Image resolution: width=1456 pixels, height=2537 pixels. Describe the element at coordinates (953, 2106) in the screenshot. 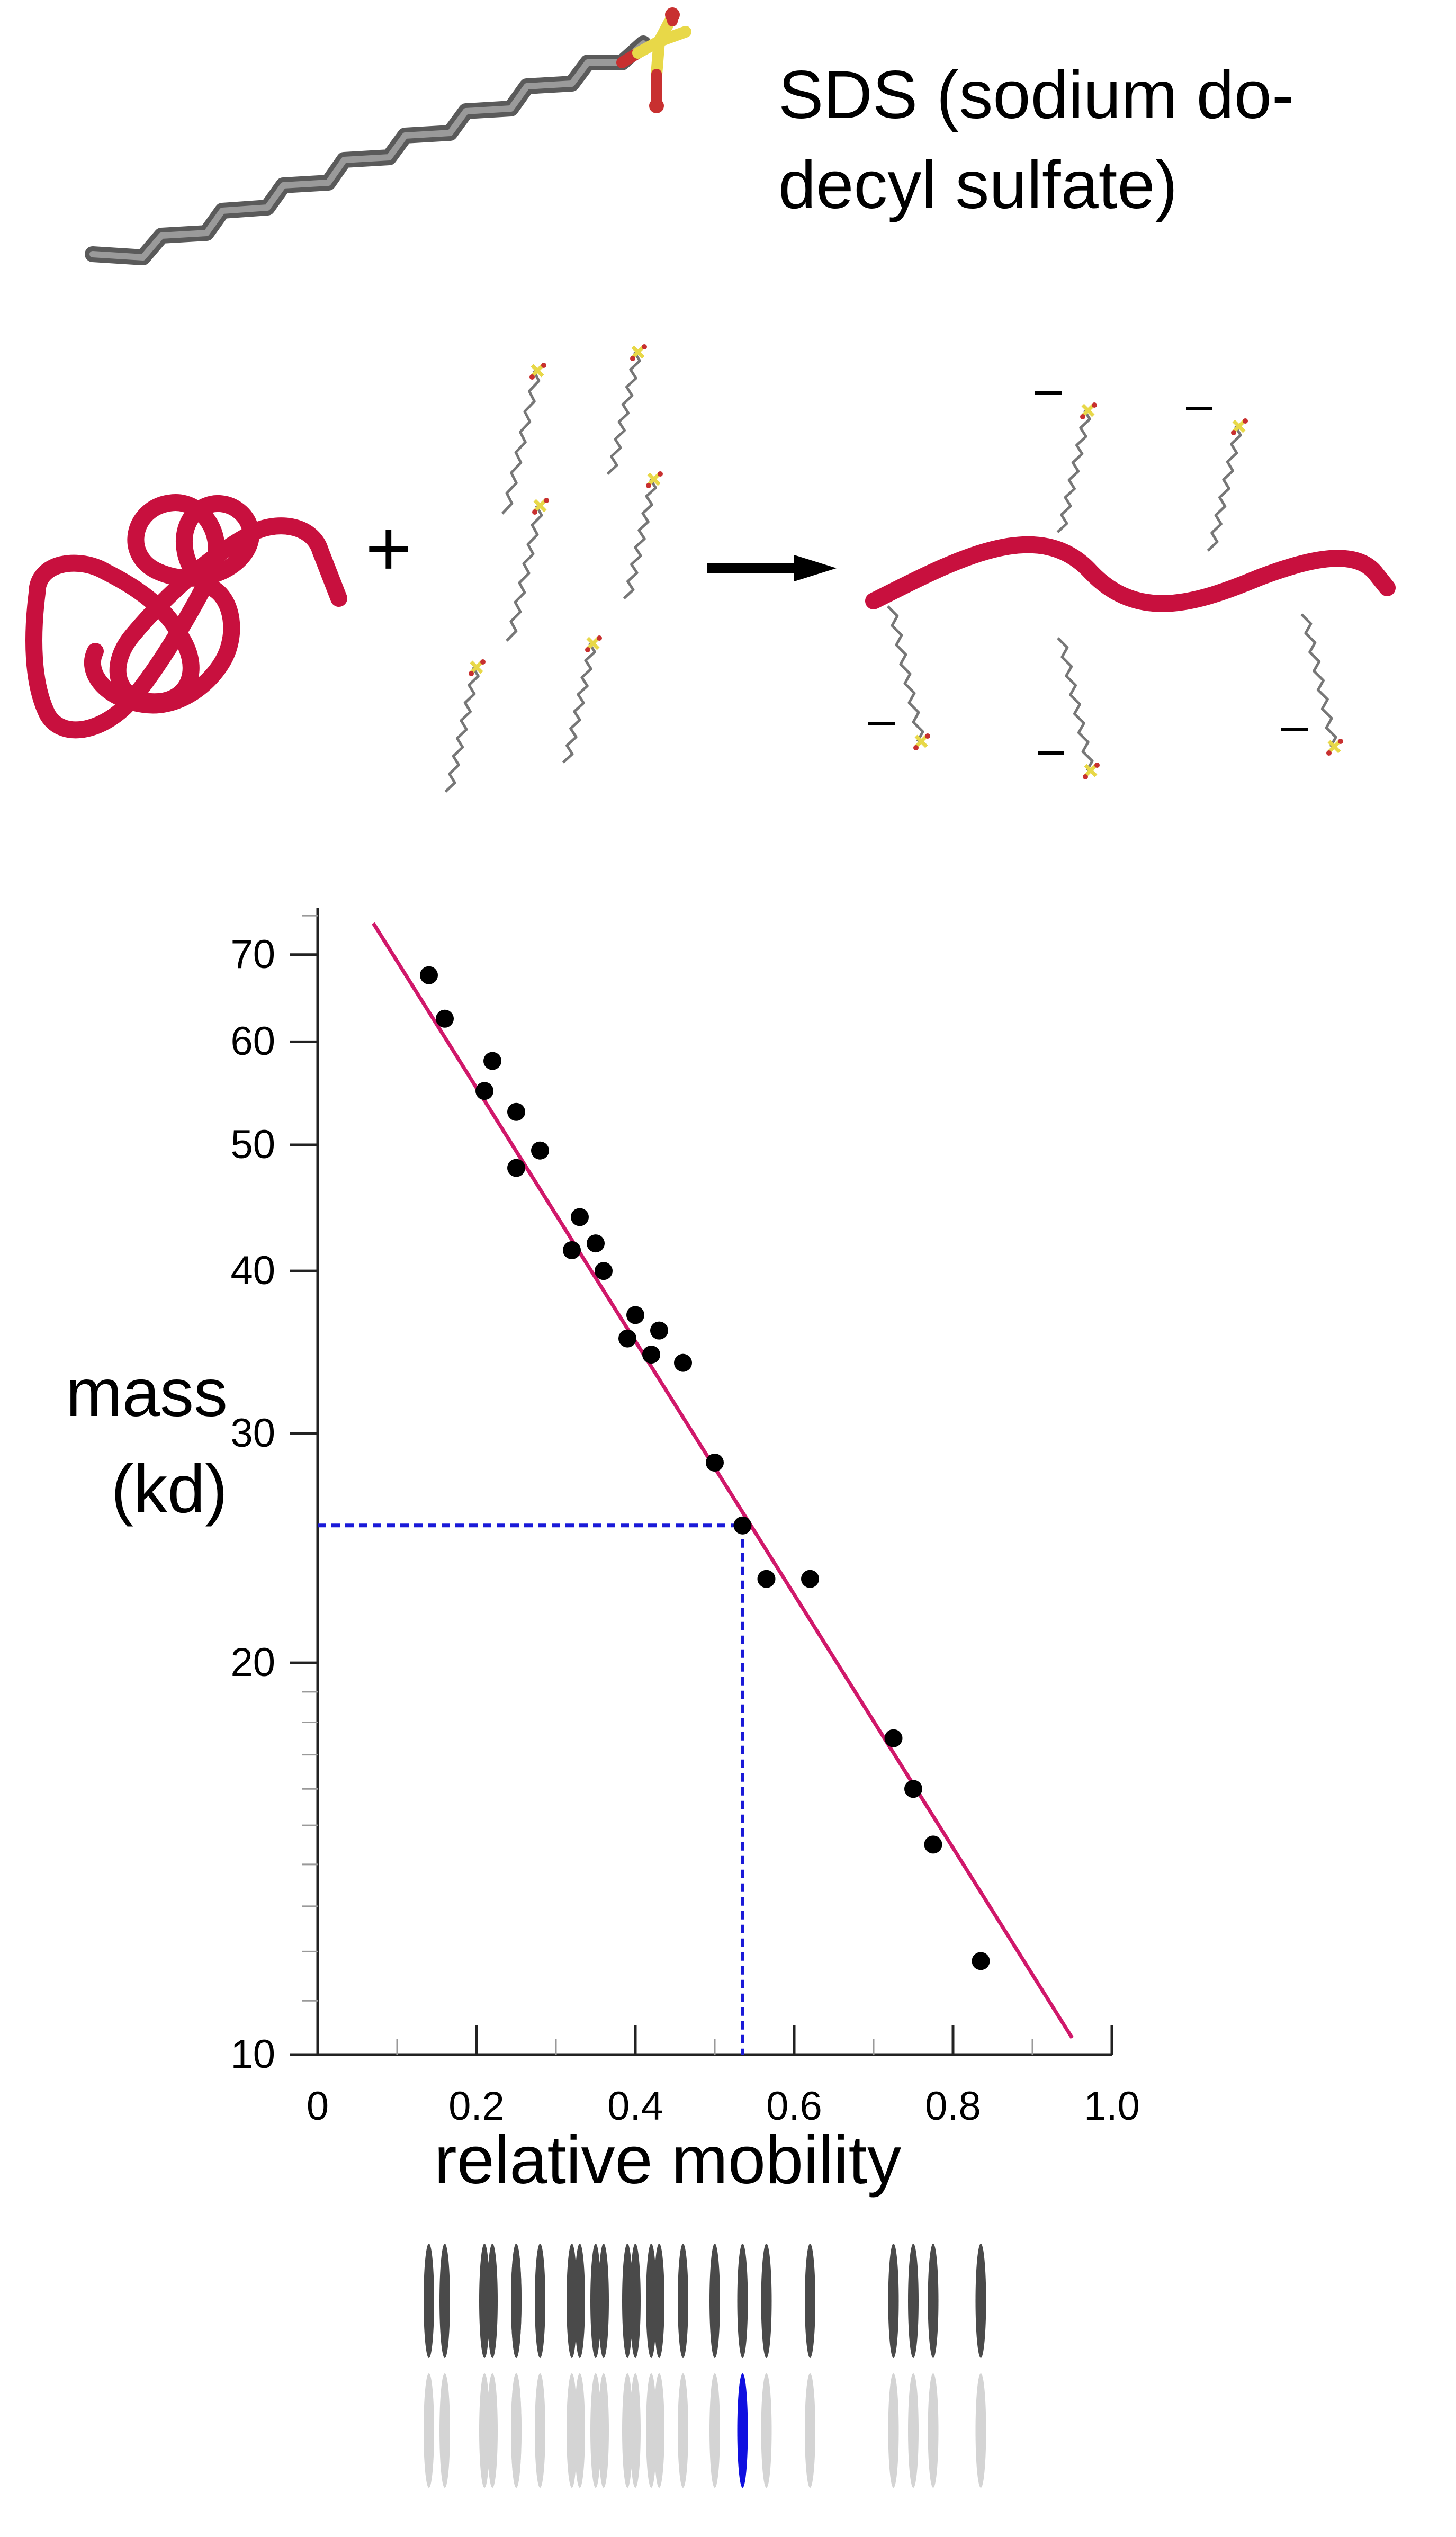

I see `x-tick-label: 0.8` at that location.